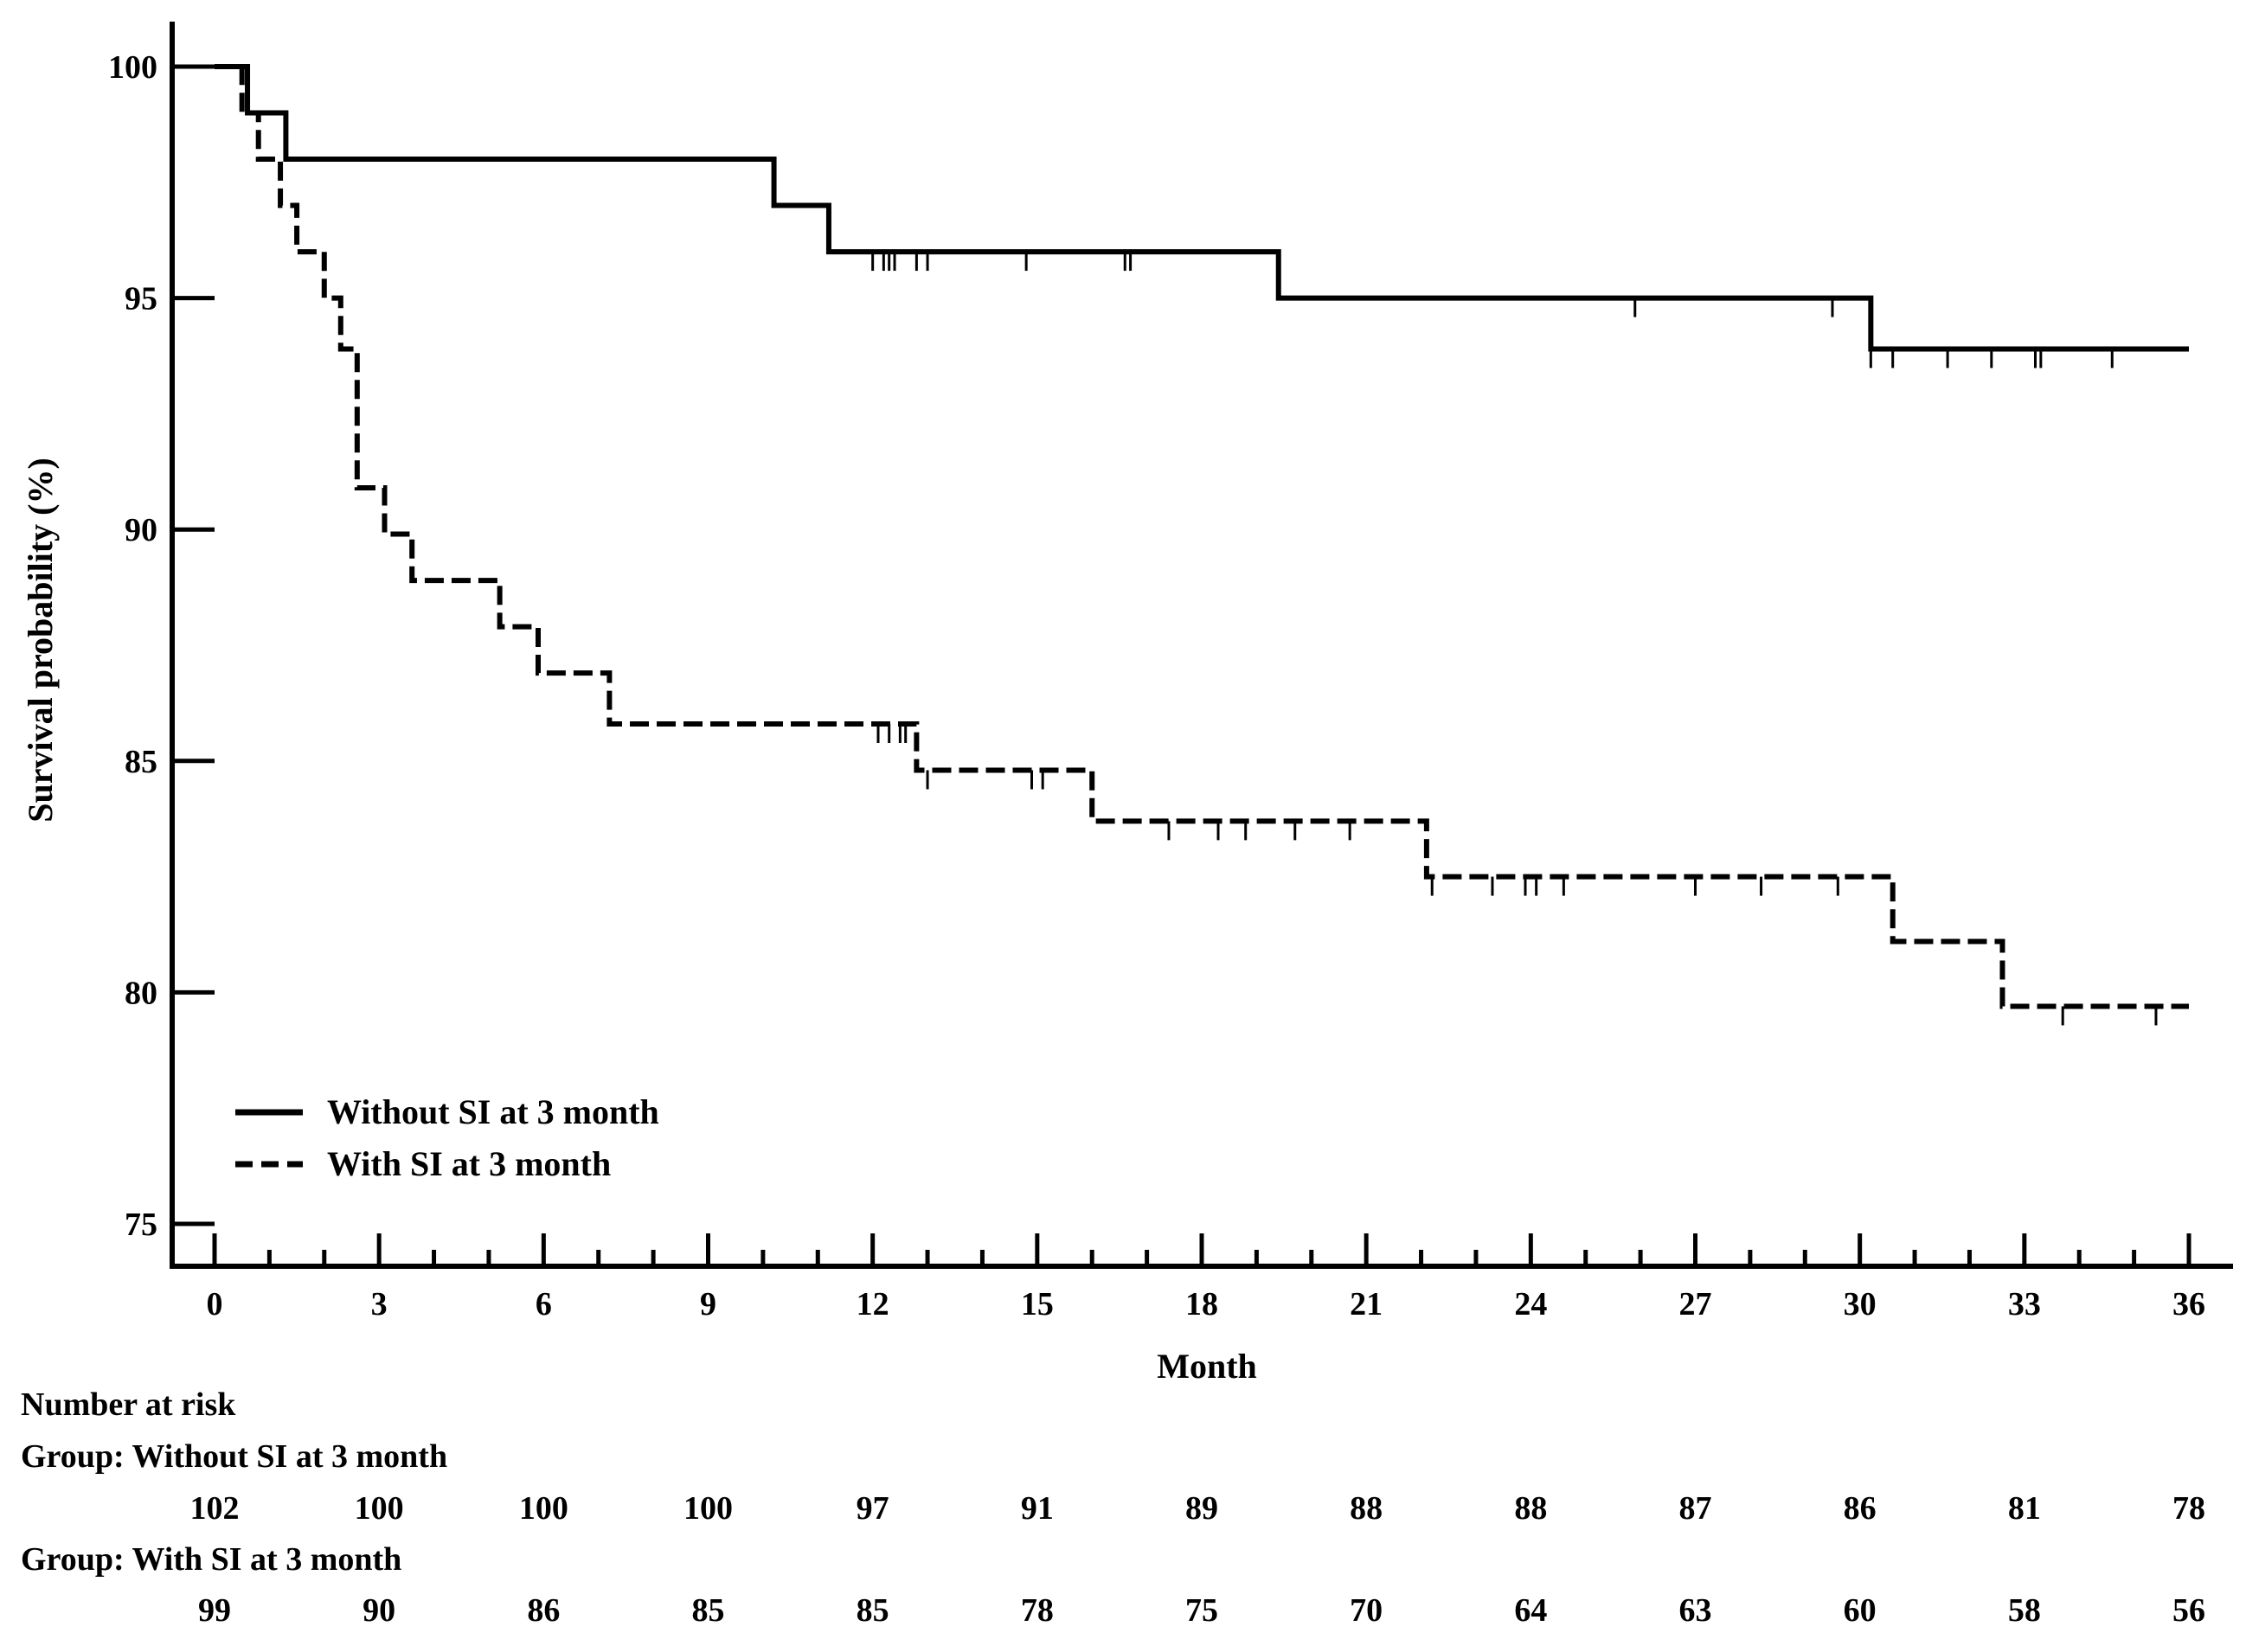 The width and height of the screenshot is (2246, 1652). Describe the element at coordinates (40, 640) in the screenshot. I see `y-axis-title: Survival probability (%)` at that location.